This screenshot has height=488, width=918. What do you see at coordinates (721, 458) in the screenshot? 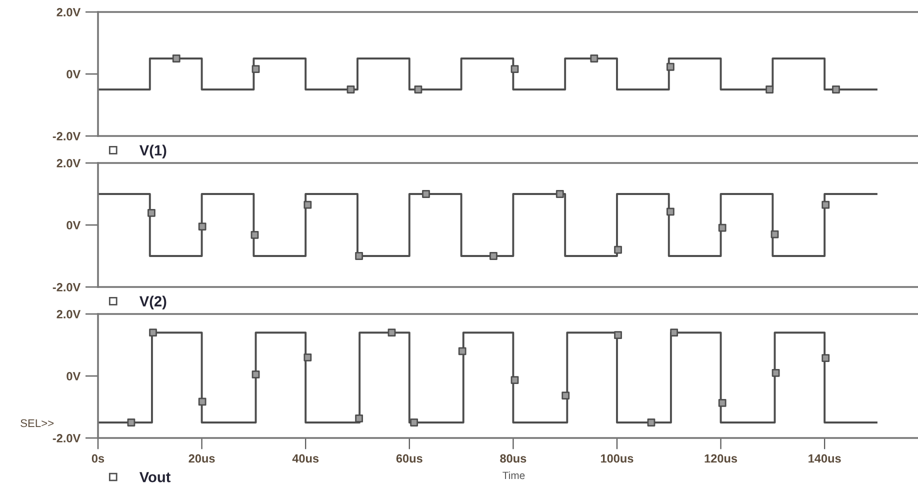
I see `x-tick-label: 120us` at bounding box center [721, 458].